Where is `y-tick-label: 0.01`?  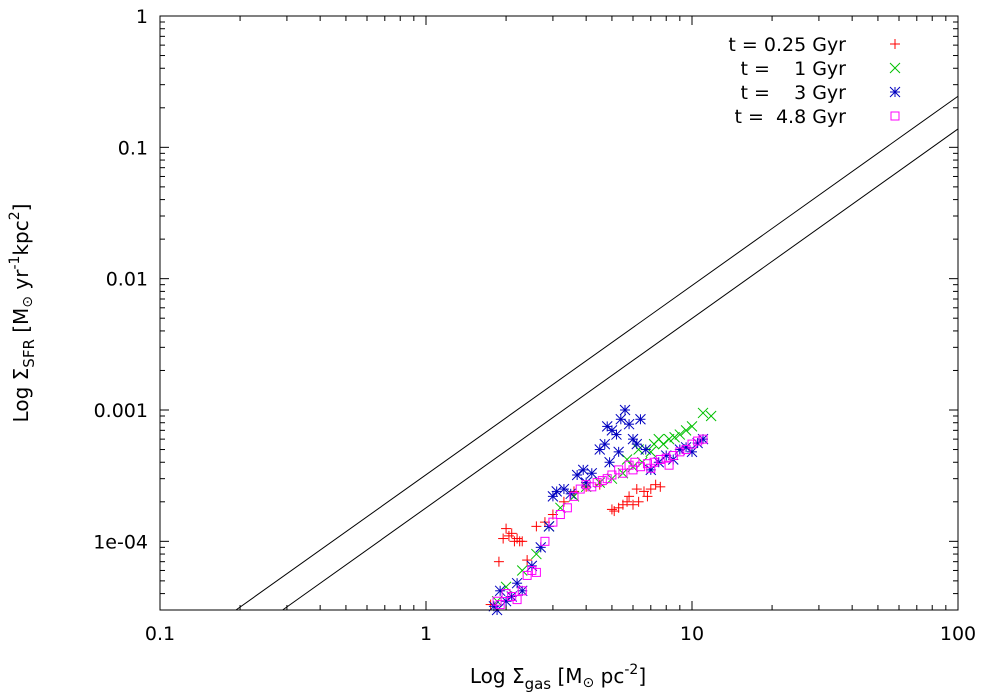
y-tick-label: 0.01 is located at coordinates (127, 280).